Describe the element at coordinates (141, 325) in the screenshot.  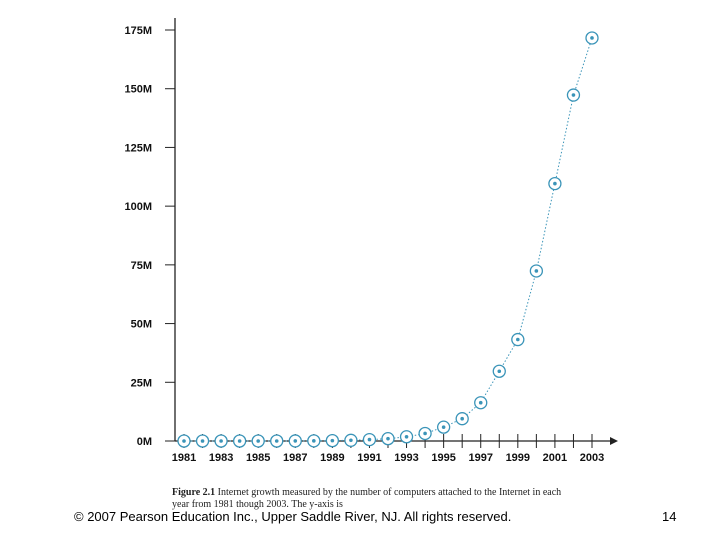
I see `y-tick-label: 50M` at that location.